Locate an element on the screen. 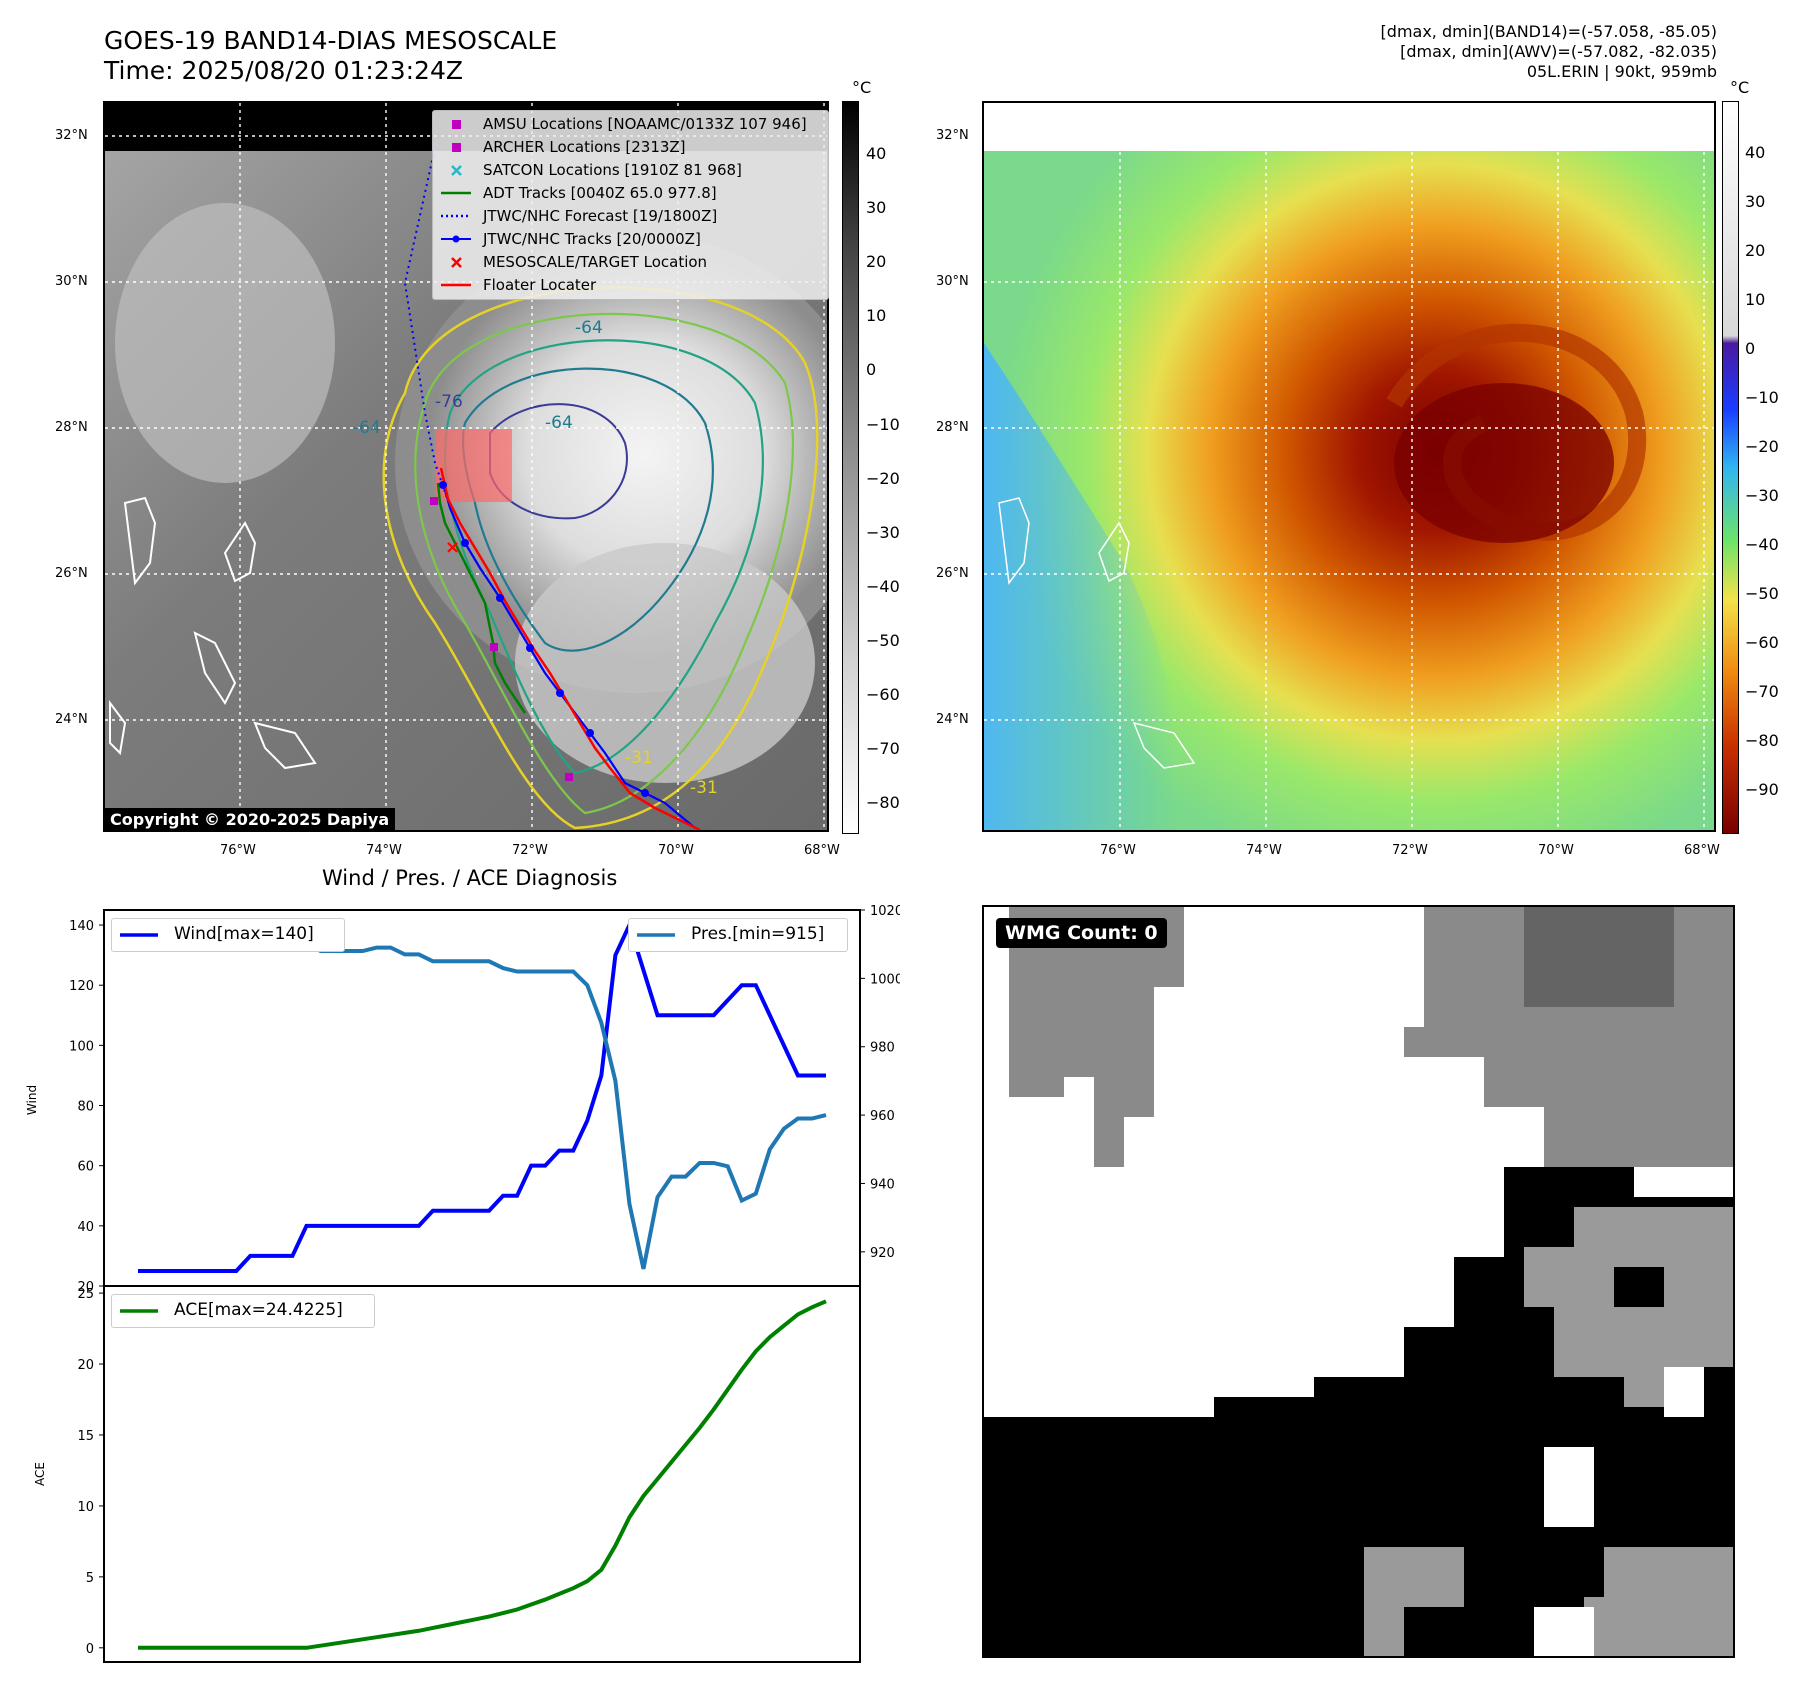 This screenshot has width=1797, height=1694. dotted-line-icon is located at coordinates (456, 216).